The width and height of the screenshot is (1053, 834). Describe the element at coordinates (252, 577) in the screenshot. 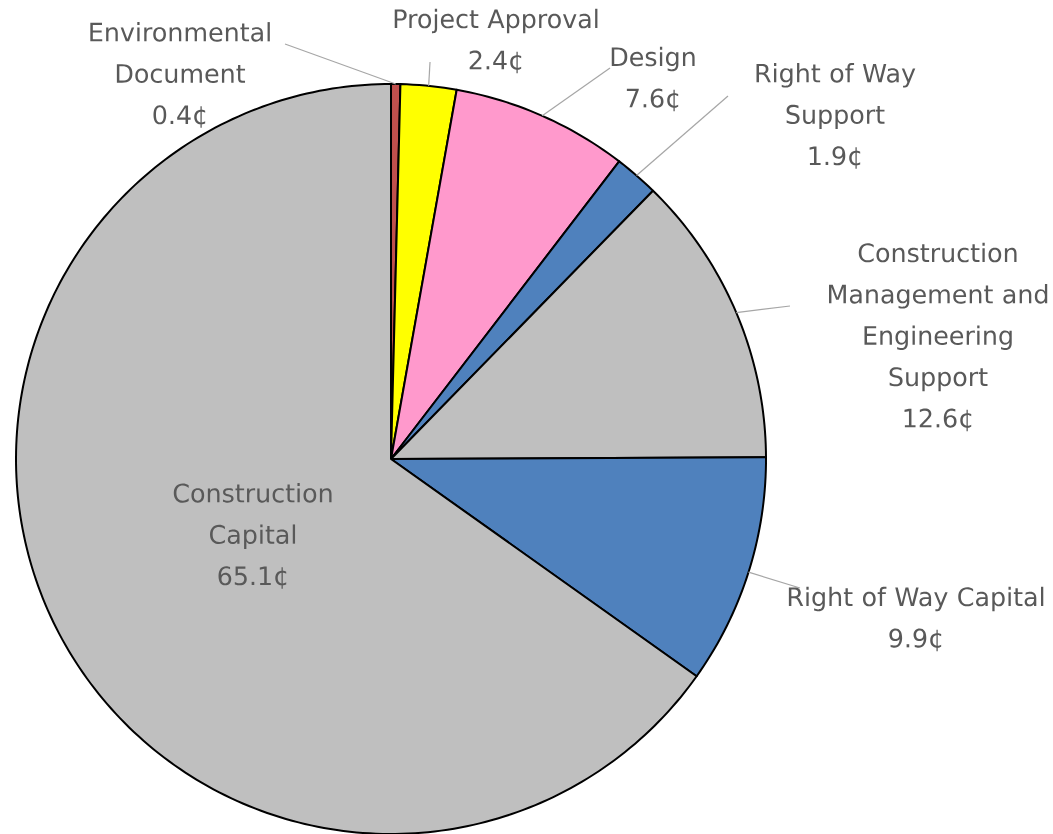

I see `data-label: 65.1¢` at that location.